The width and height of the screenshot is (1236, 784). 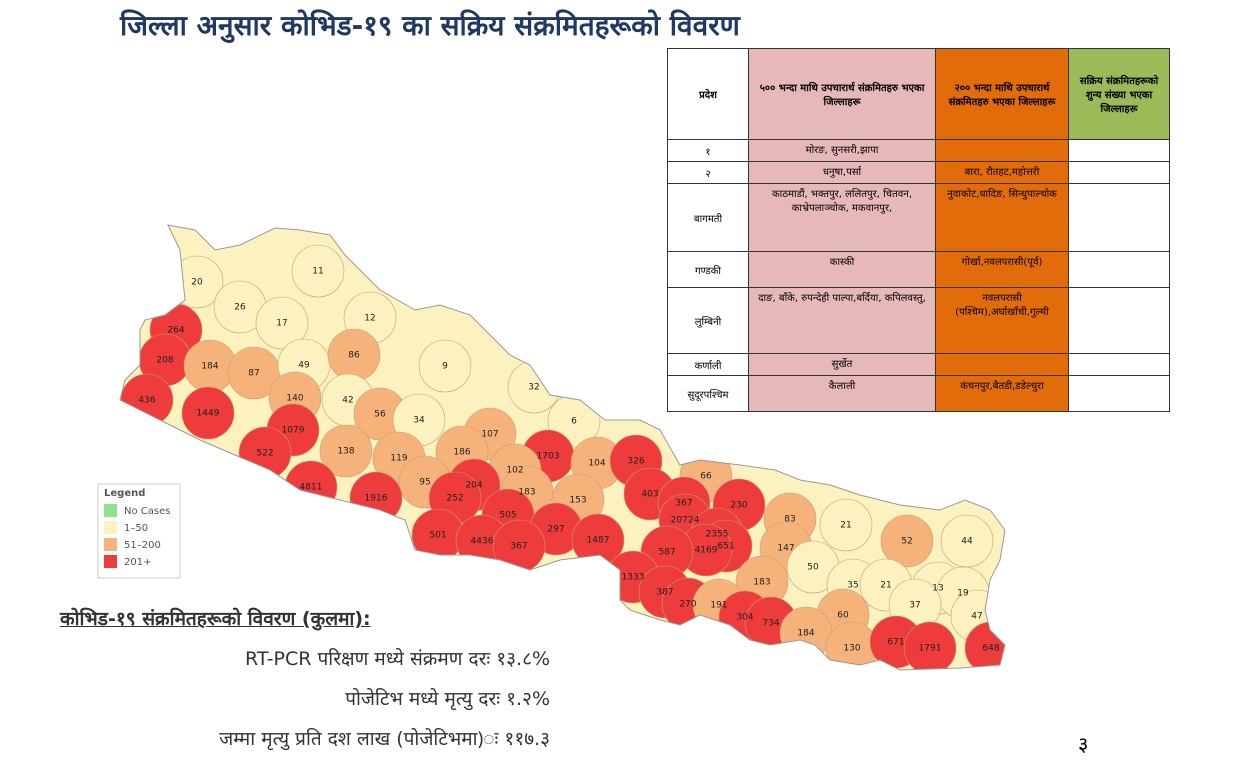 I want to click on district-value: 501, so click(x=437, y=536).